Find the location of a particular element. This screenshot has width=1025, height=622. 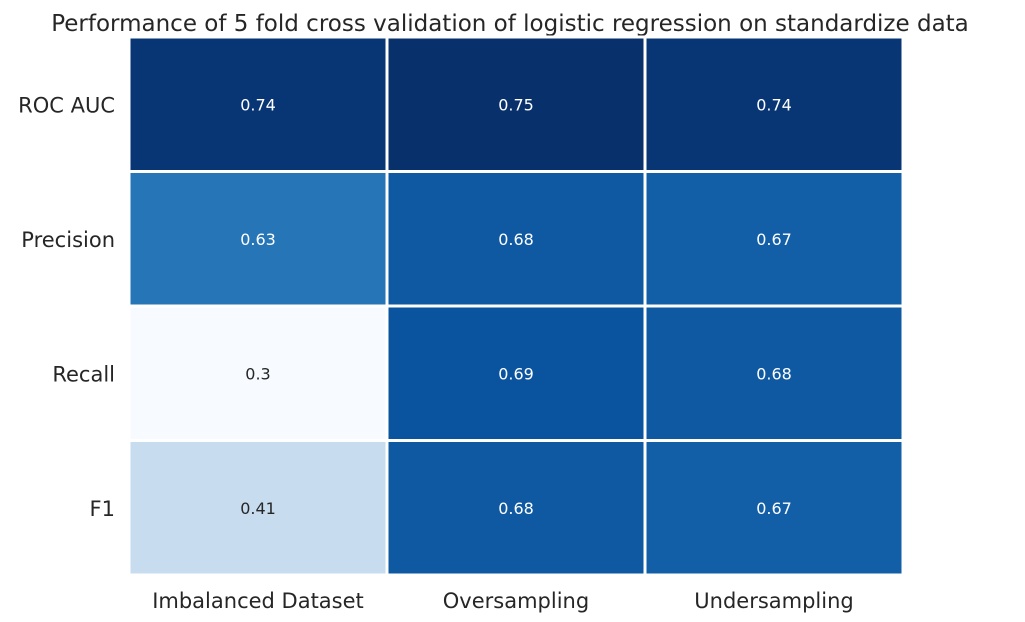

cell-value-label: 0.75 is located at coordinates (516, 104).